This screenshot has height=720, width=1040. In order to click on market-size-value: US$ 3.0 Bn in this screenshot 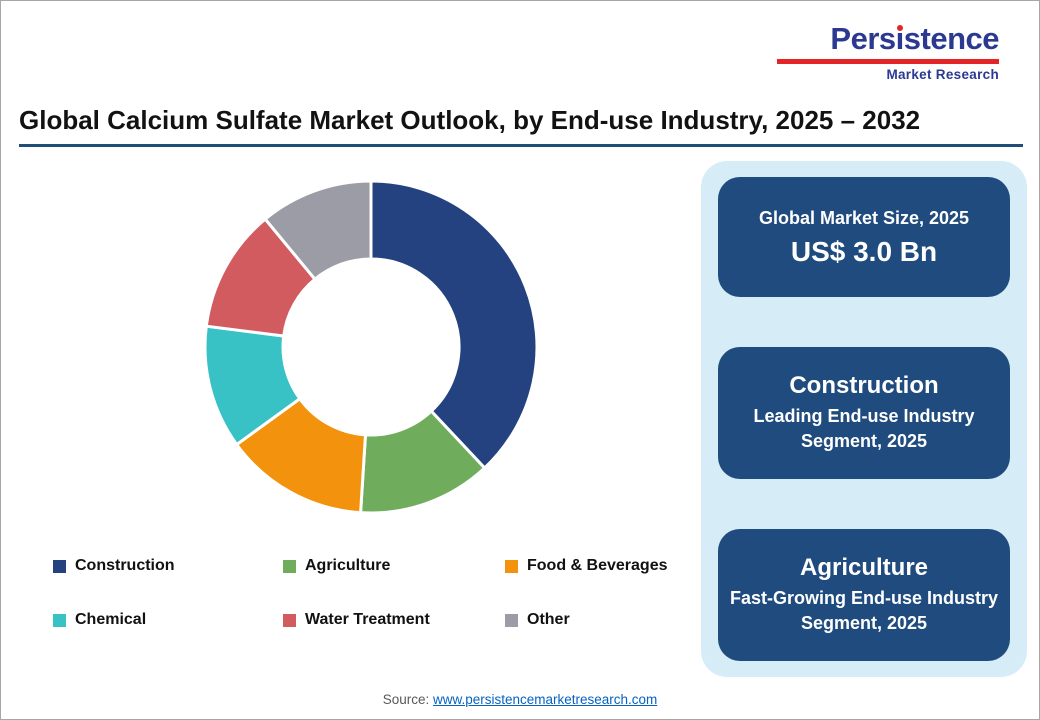, I will do `click(864, 251)`.